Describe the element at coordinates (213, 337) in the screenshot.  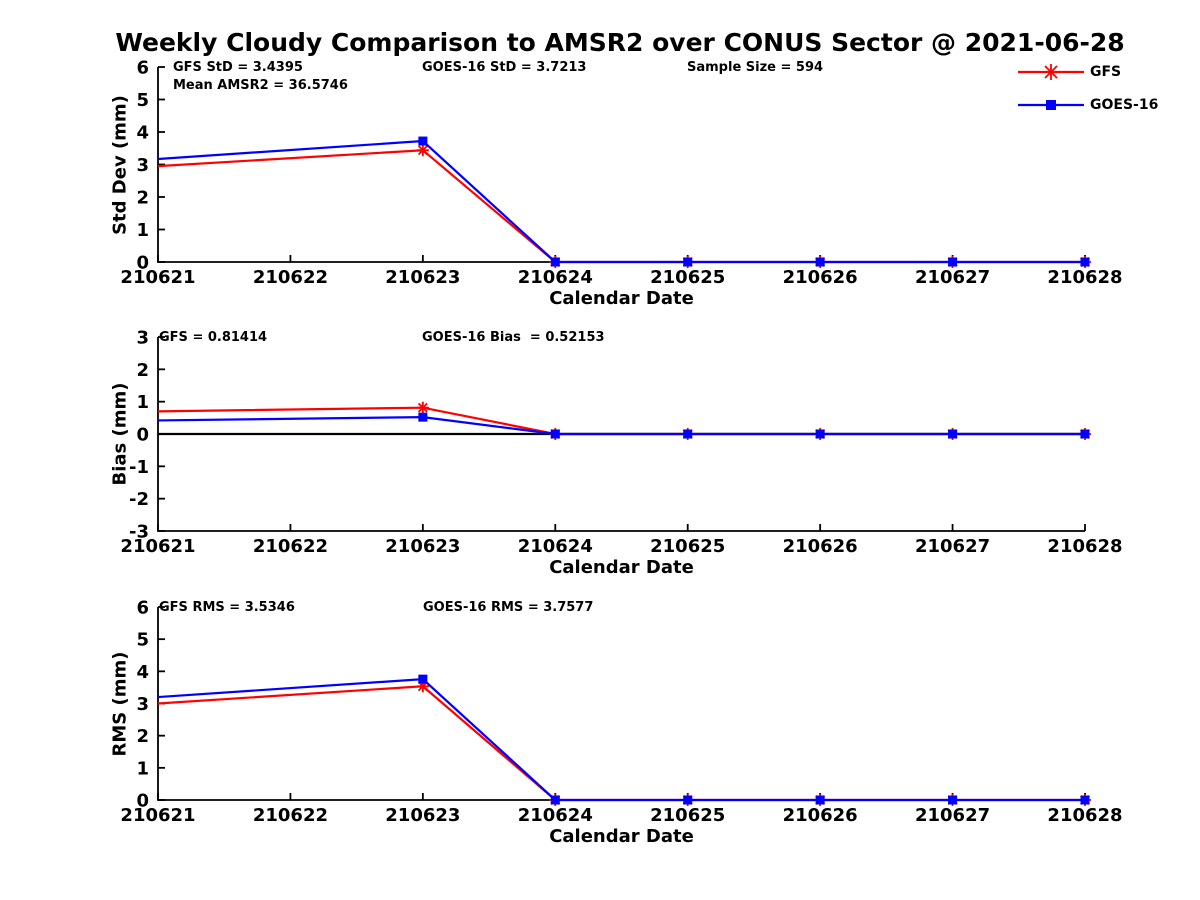
I see `annotation-gfs-bias: GFS = 0.81414` at that location.